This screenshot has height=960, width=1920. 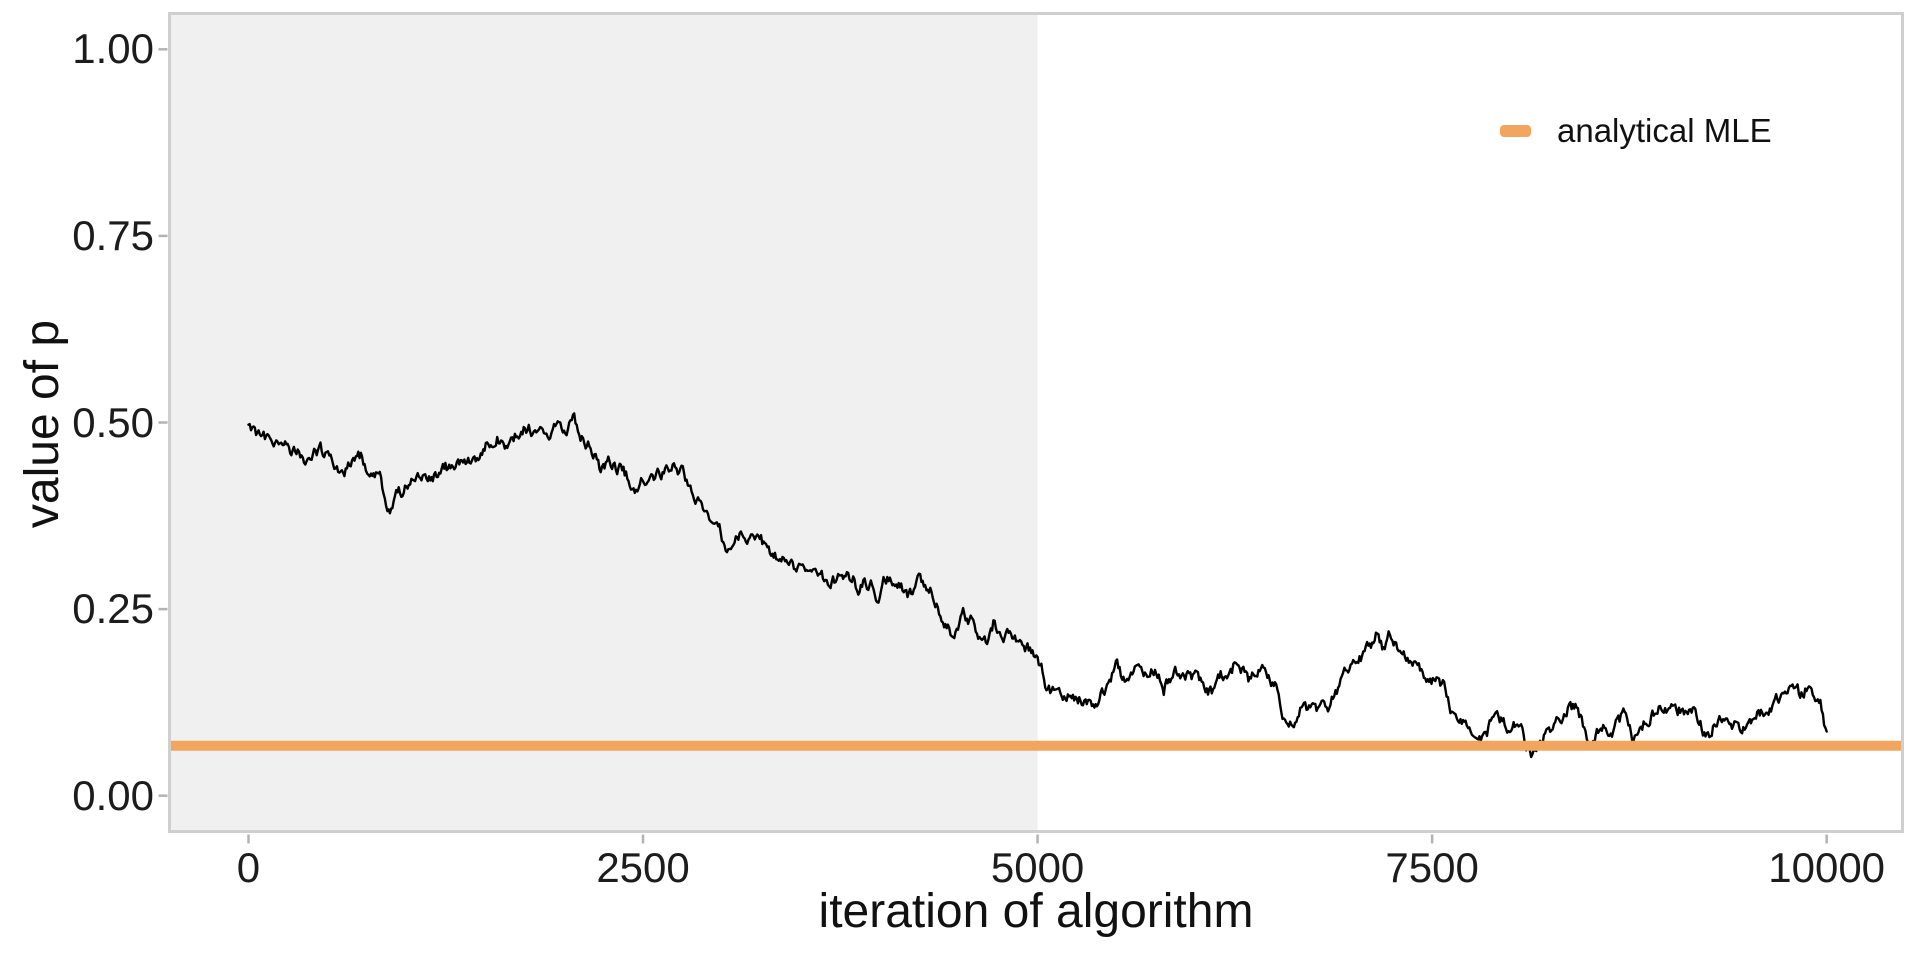 What do you see at coordinates (1036, 911) in the screenshot?
I see `x-axis-title: iteration of algorithm` at bounding box center [1036, 911].